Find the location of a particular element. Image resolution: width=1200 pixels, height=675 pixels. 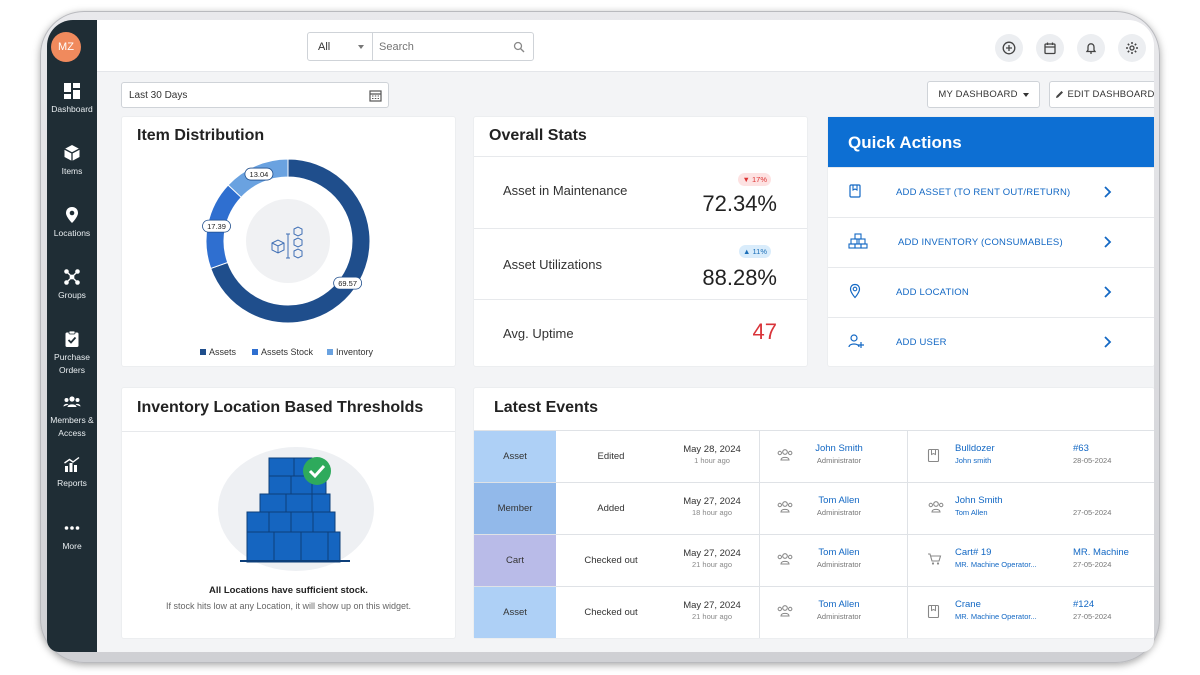

card-title: Item Distribution is located at coordinates (201, 135).